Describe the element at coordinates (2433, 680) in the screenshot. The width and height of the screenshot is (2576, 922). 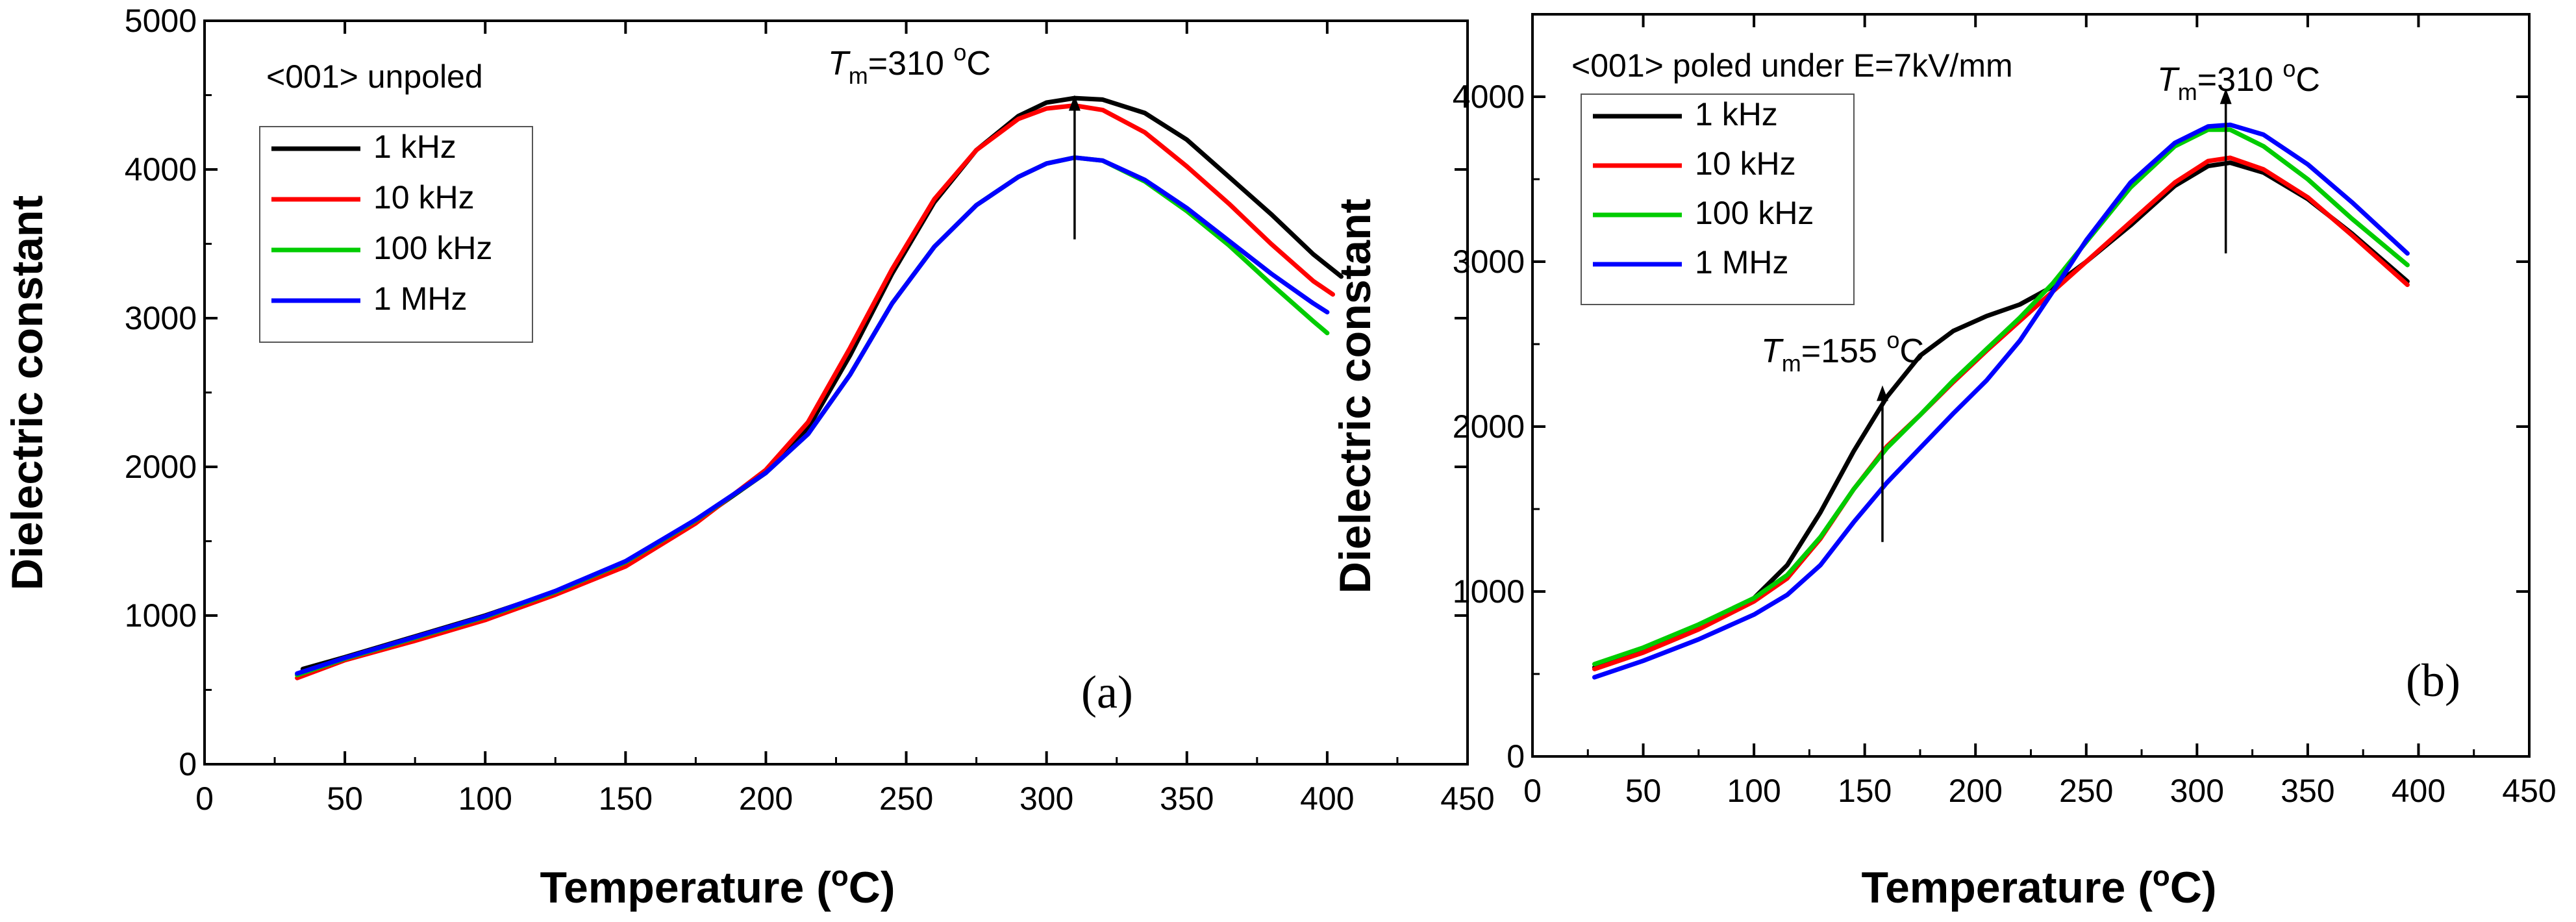
I see `panel-label: (b)` at that location.